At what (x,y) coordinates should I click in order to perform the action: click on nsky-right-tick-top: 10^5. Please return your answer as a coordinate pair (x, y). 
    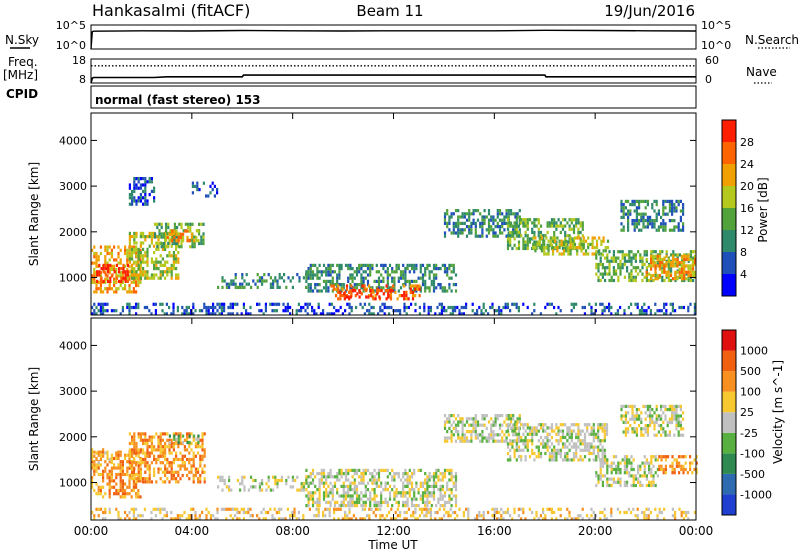
    Looking at the image, I should click on (716, 25).